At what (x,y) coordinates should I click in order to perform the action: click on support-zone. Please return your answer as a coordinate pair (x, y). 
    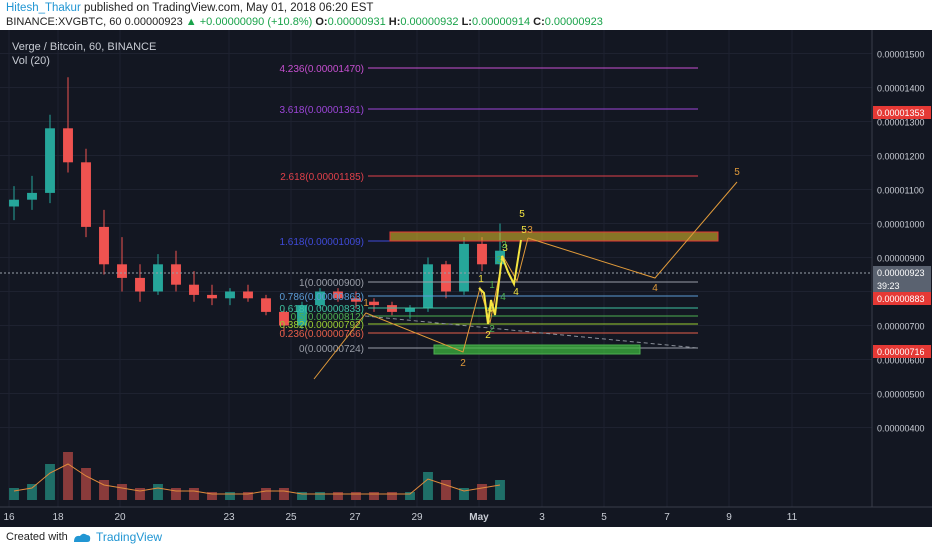
    Looking at the image, I should click on (537, 349).